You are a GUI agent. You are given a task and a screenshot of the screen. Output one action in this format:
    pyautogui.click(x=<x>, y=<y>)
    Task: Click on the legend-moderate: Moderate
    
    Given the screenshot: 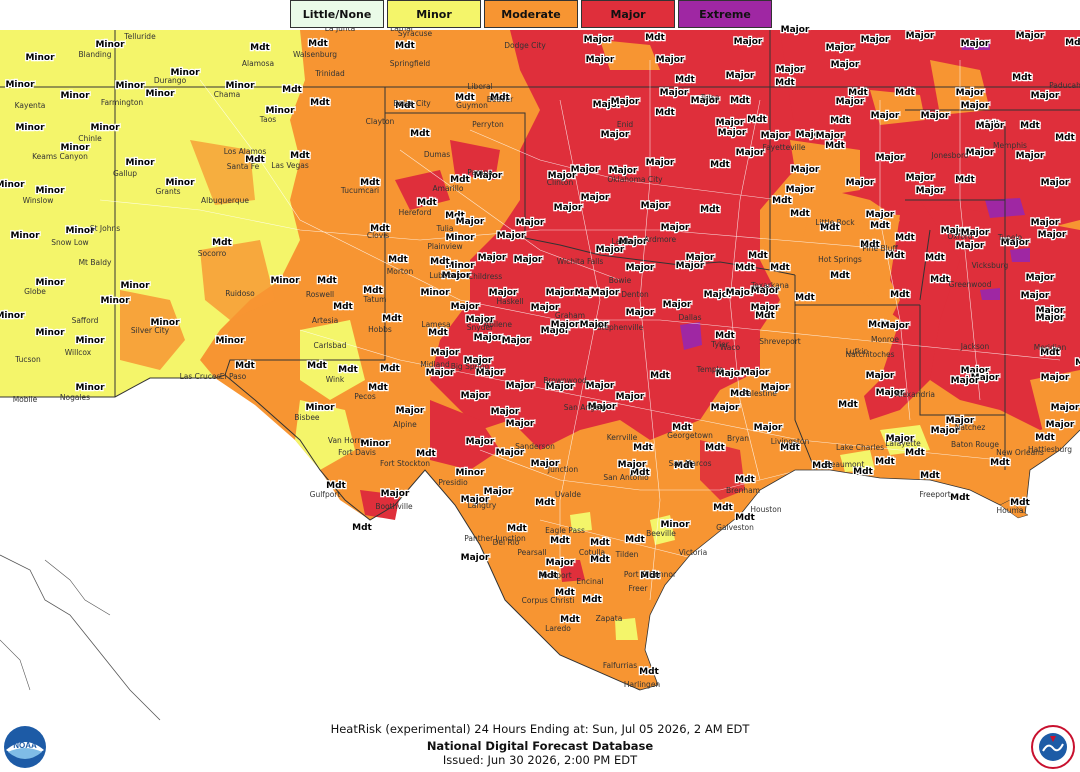 What is the action you would take?
    pyautogui.click(x=531, y=14)
    